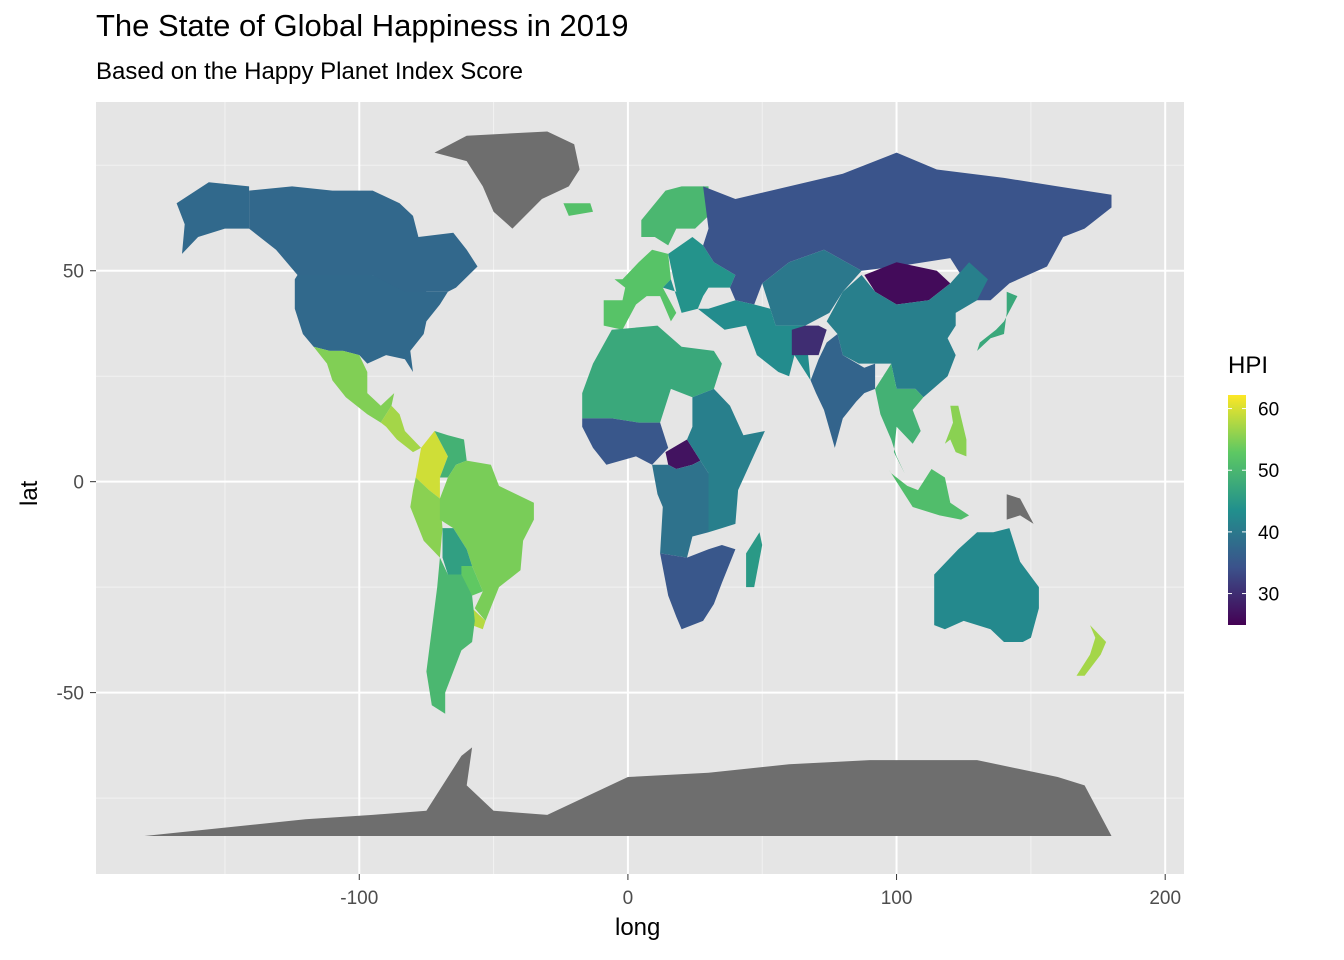 This screenshot has width=1344, height=960. Describe the element at coordinates (698, 587) in the screenshot. I see `region-southern-africa` at that location.